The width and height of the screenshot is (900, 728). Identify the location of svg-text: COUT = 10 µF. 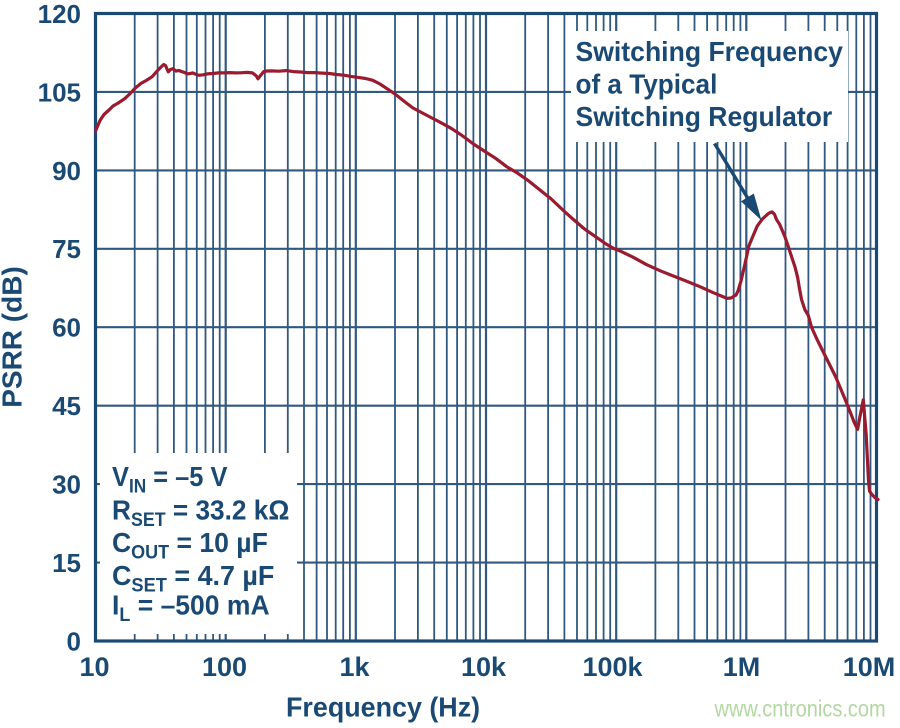
(190, 545).